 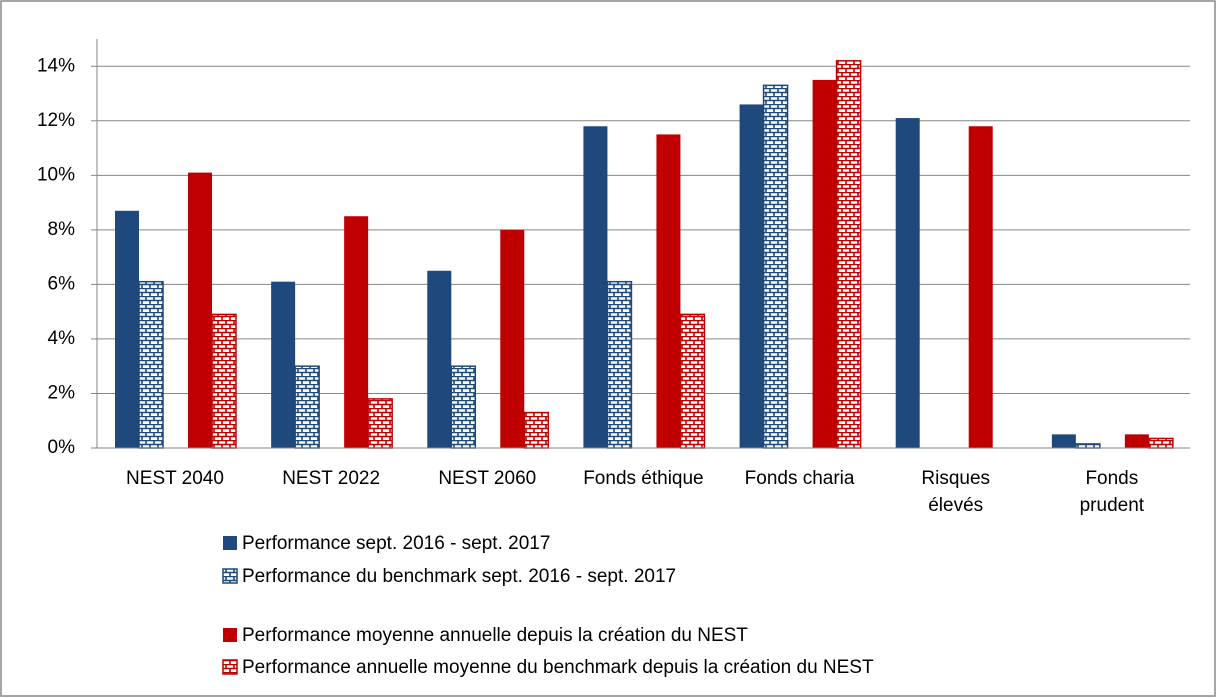 What do you see at coordinates (62, 392) in the screenshot?
I see `y-tick-label: 2%` at bounding box center [62, 392].